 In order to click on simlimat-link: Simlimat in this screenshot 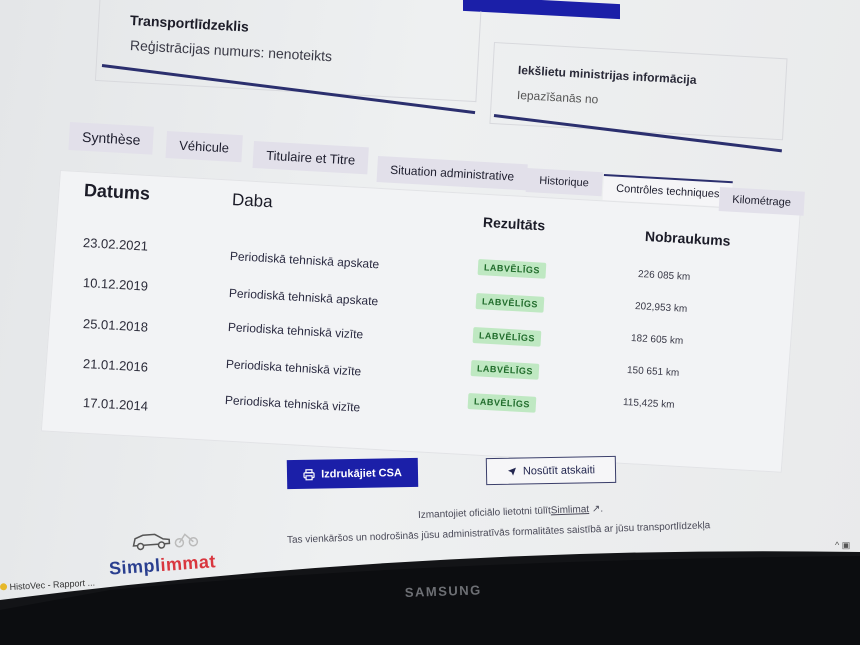, I will do `click(570, 510)`.